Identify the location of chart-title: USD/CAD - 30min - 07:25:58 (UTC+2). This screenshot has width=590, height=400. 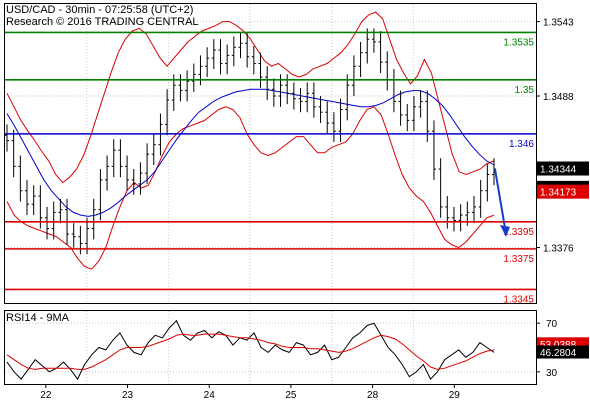
(99, 10).